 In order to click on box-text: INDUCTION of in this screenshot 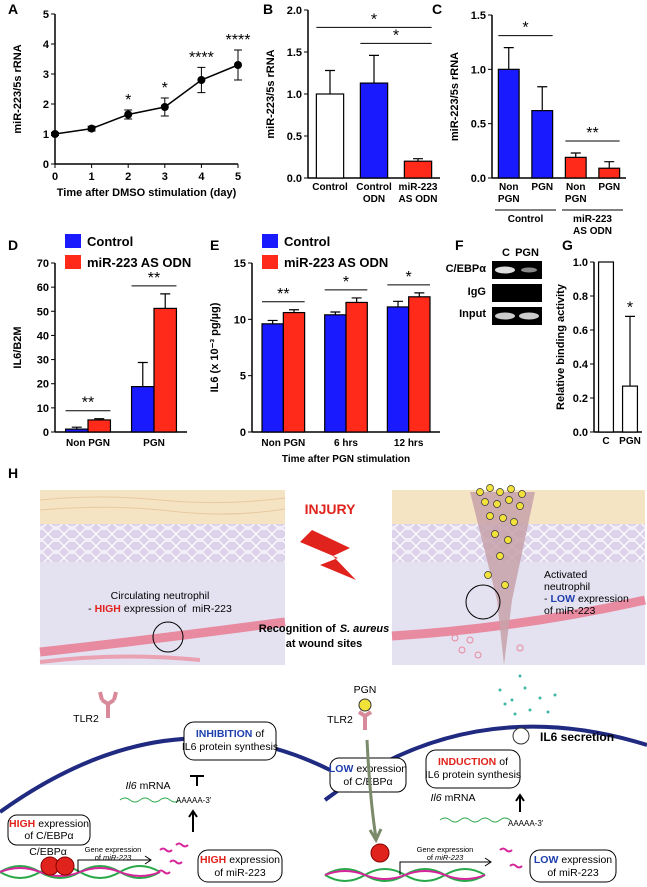, I will do `click(473, 762)`.